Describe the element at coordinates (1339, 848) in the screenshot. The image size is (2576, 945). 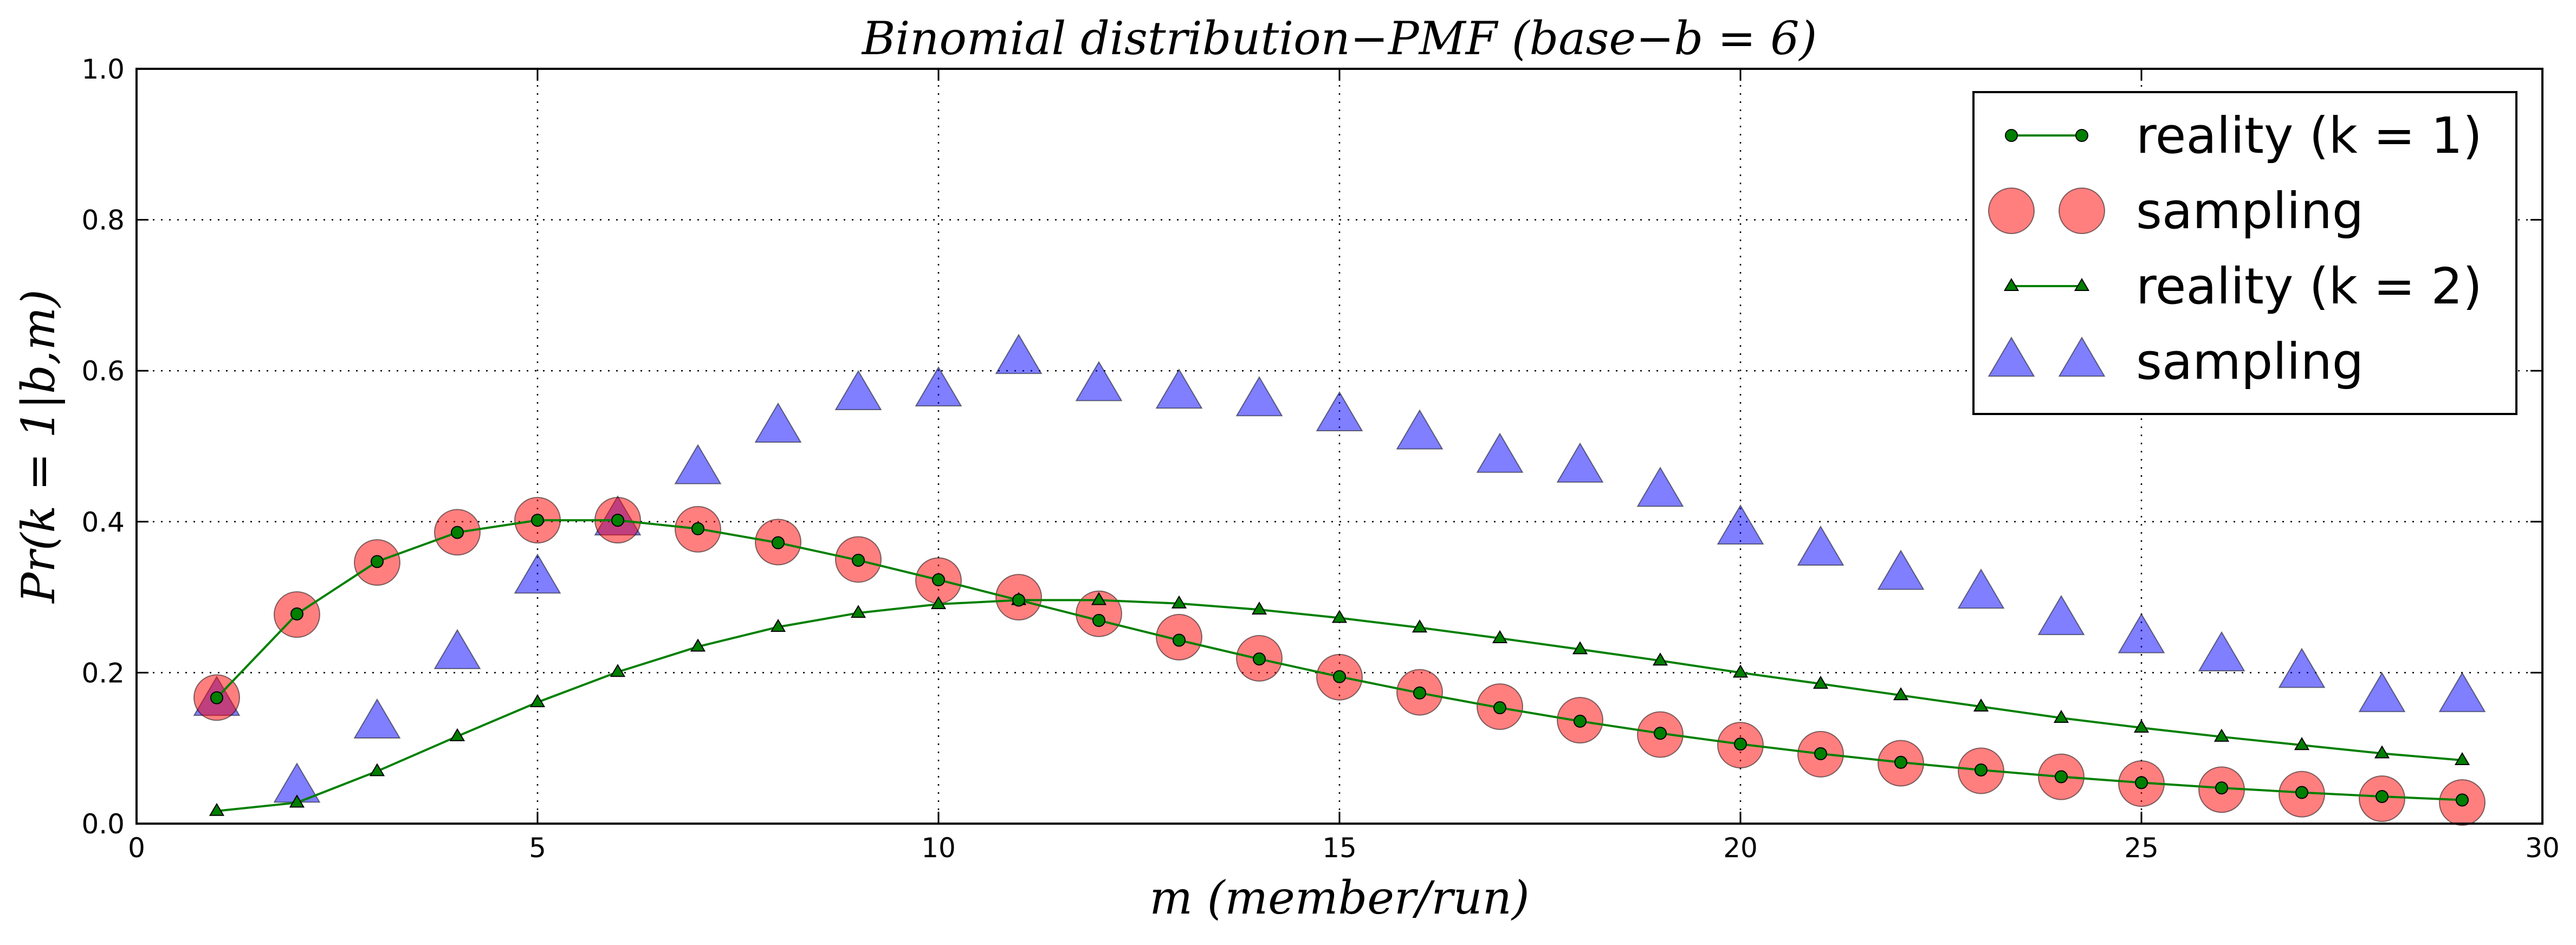
I see `x-tick-label: 15` at that location.